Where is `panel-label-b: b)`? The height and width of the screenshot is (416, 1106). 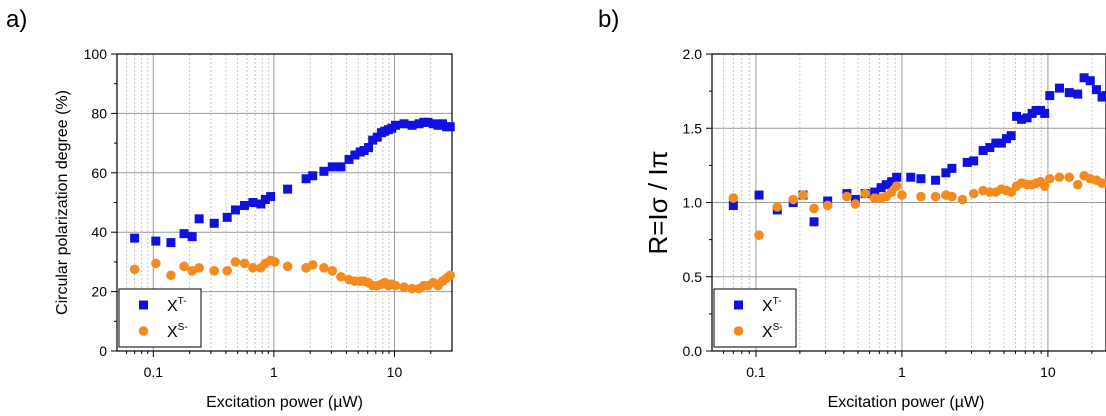
panel-label-b: b) is located at coordinates (609, 19).